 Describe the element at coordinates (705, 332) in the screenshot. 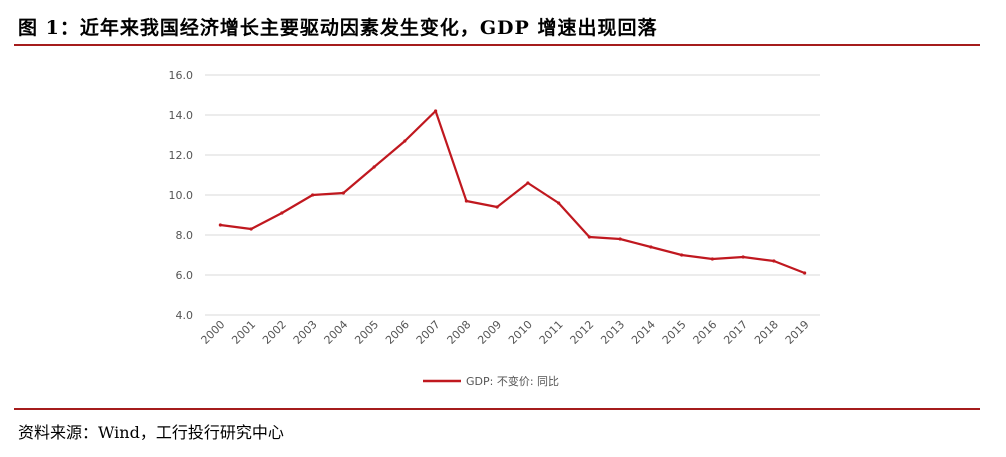

I see `x-tick-label: 2016` at that location.